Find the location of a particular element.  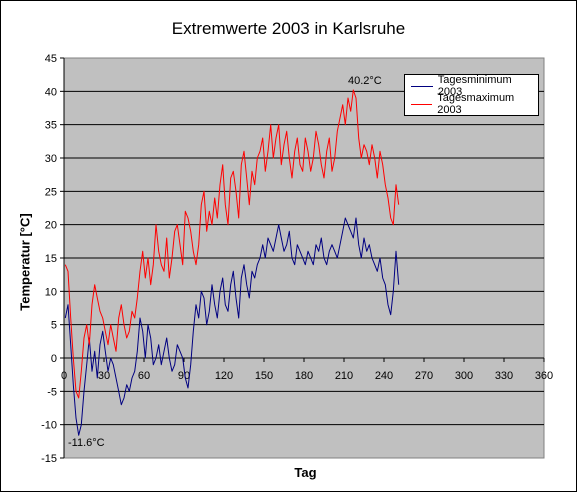

legend-item-max: Tagesmaximum 2003 is located at coordinates (474, 104).